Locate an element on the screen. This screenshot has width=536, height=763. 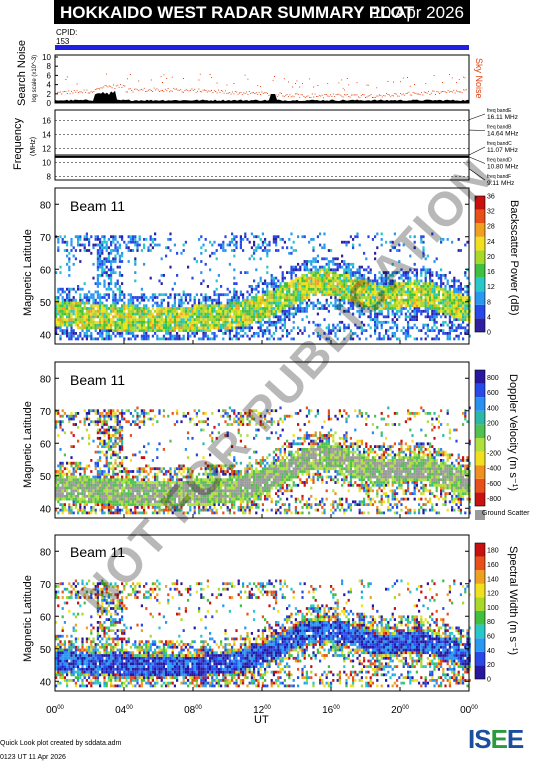
colorbar-tick: 16 is located at coordinates (491, 272).